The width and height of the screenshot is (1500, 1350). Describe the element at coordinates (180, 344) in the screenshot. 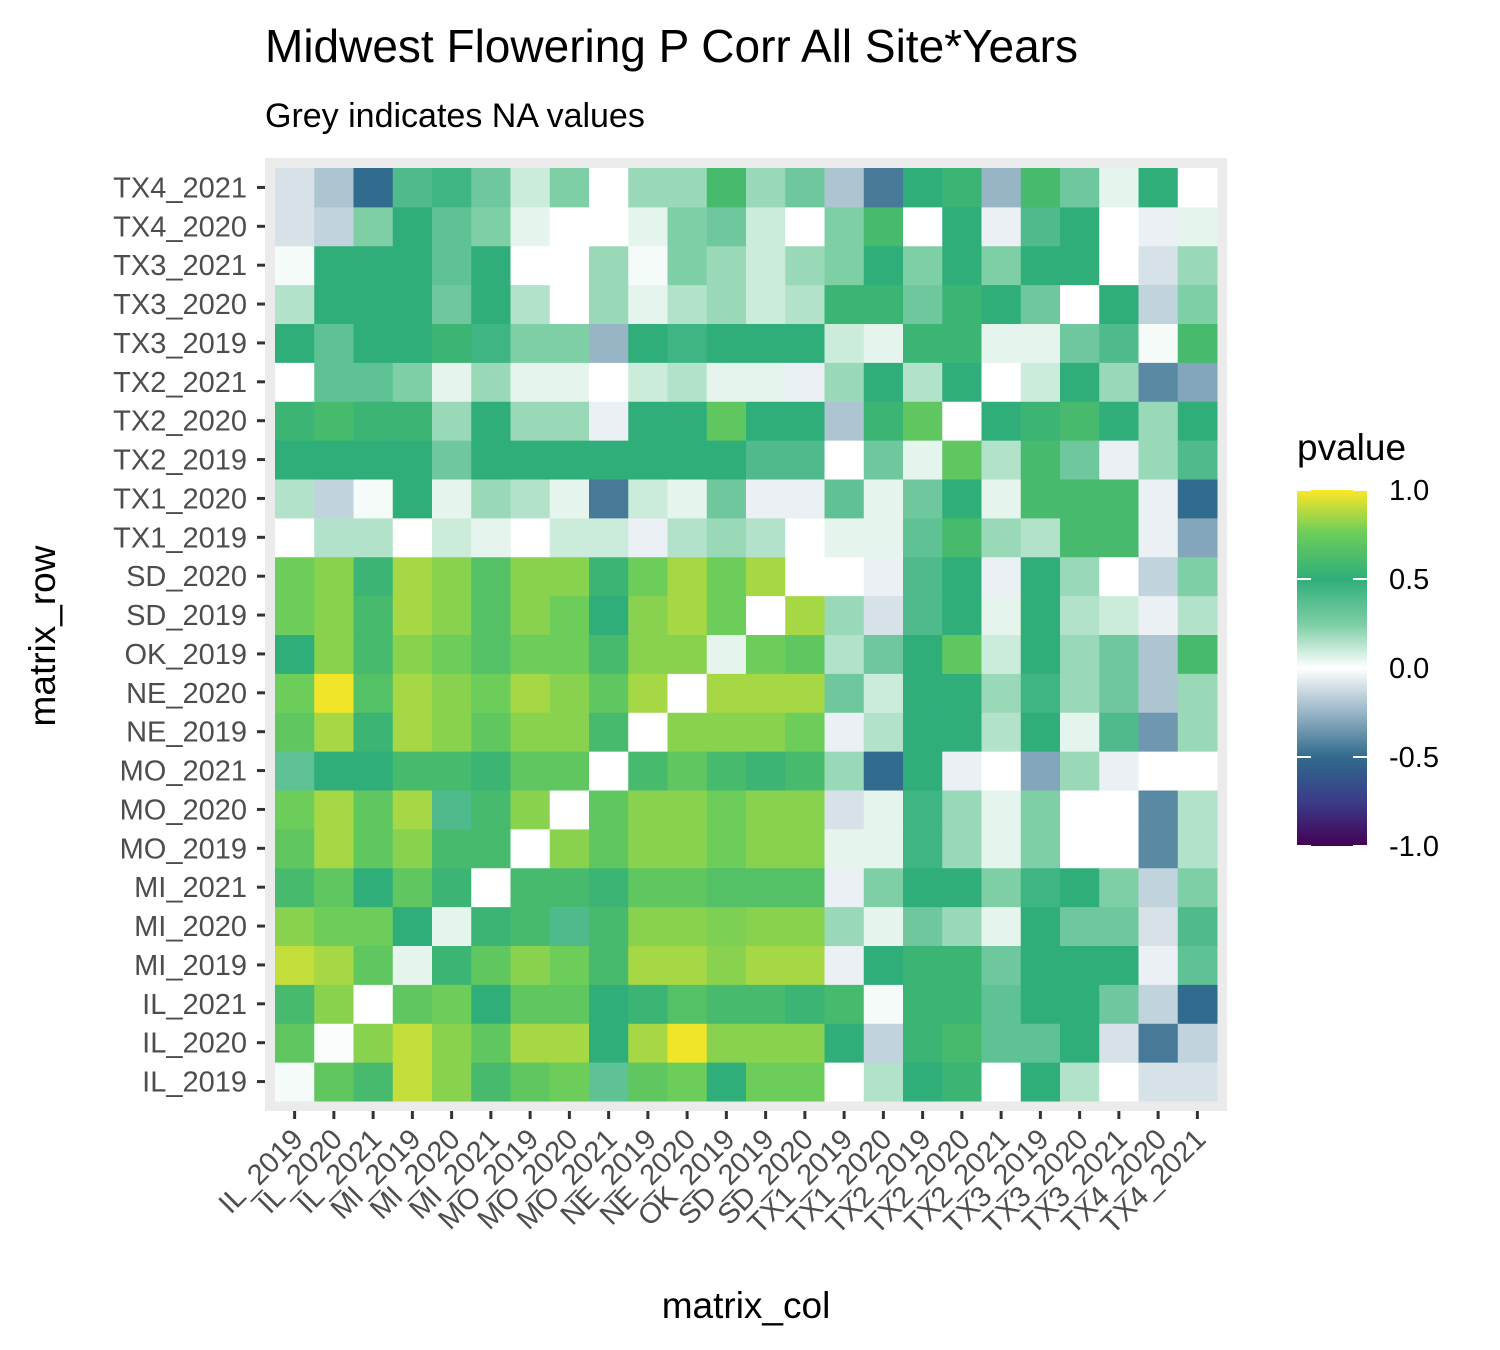

I see `y-tick-label: TX3_2019` at that location.